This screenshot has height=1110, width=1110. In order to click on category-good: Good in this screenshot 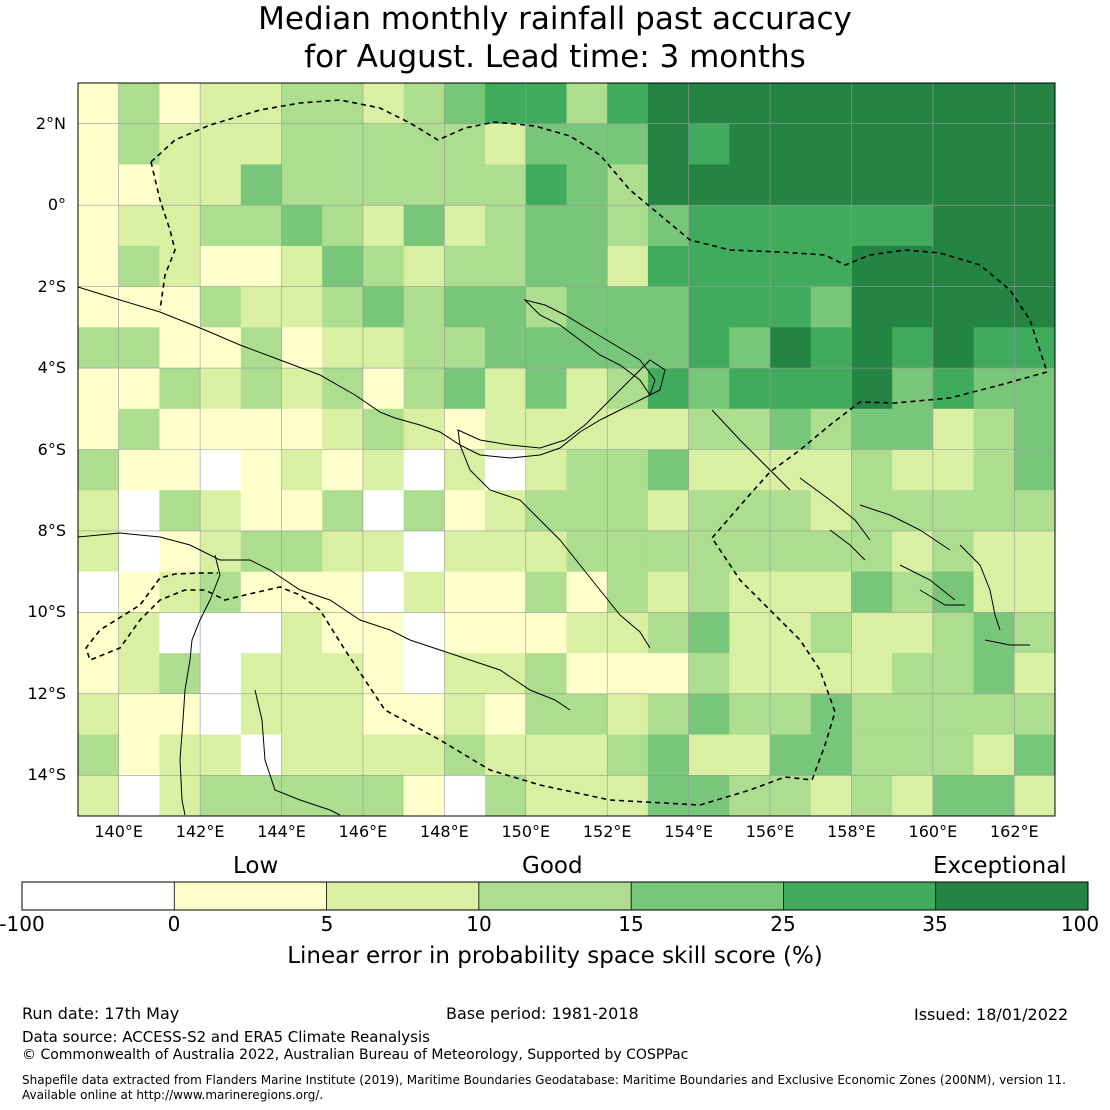, I will do `click(552, 866)`.